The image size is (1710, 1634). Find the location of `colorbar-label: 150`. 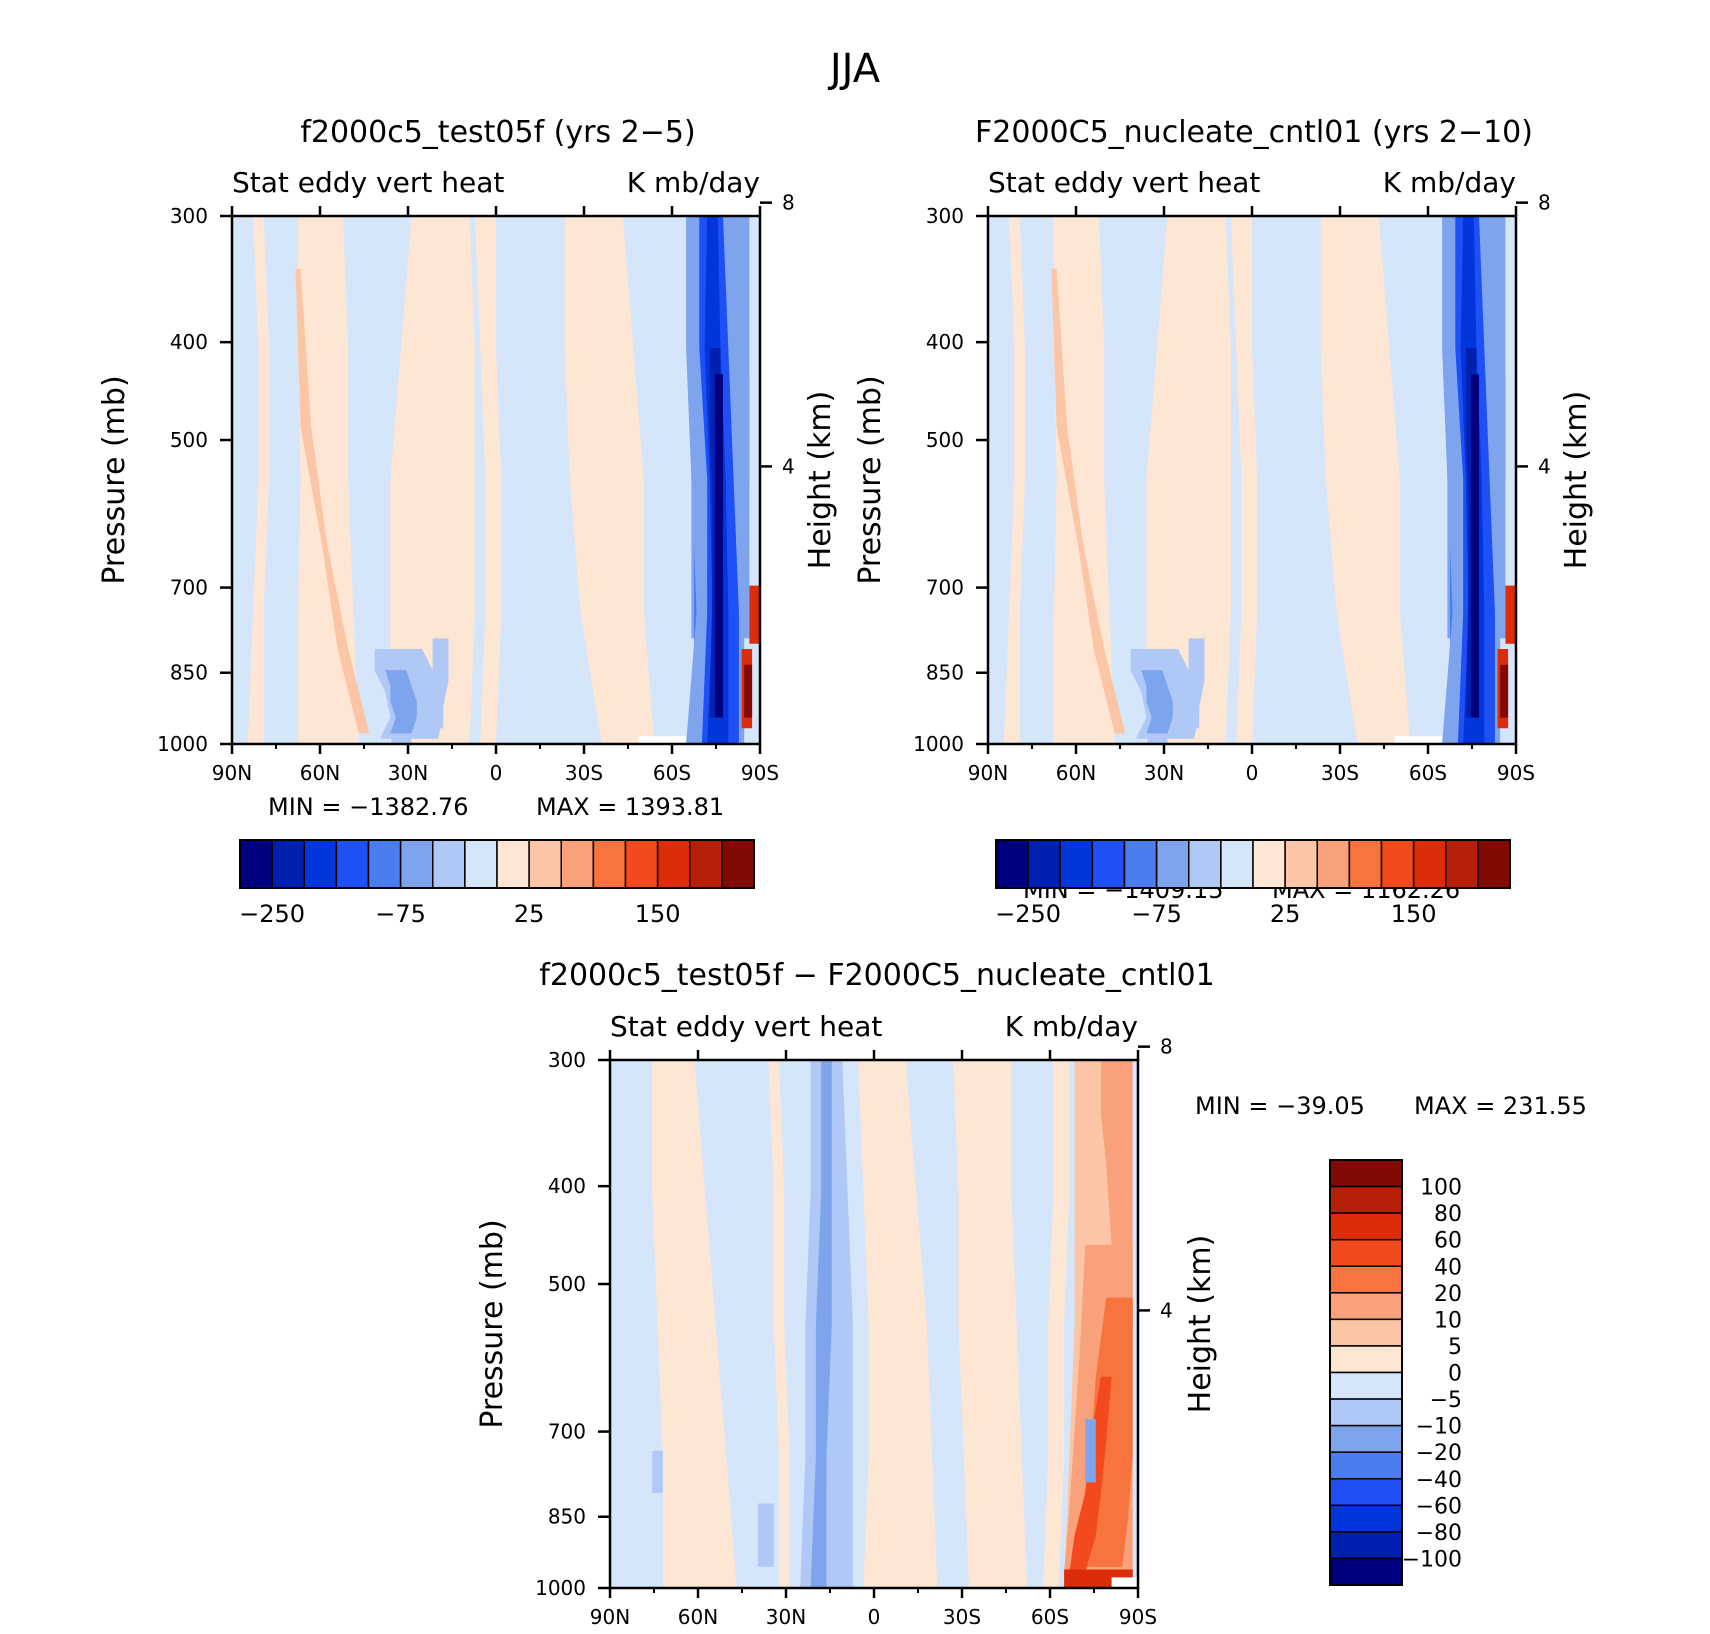

colorbar-label: 150 is located at coordinates (1414, 914).